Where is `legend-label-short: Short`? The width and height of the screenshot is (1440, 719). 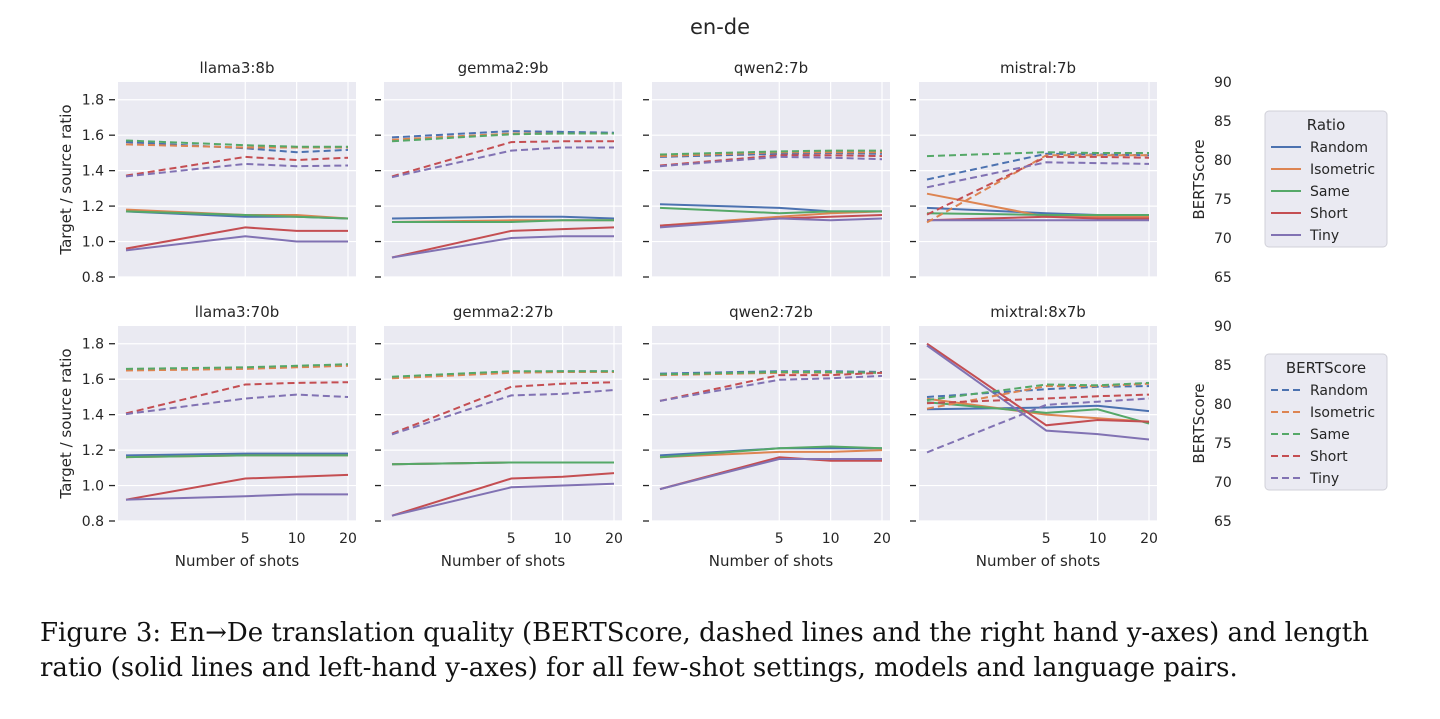 legend-label-short: Short is located at coordinates (1329, 457).